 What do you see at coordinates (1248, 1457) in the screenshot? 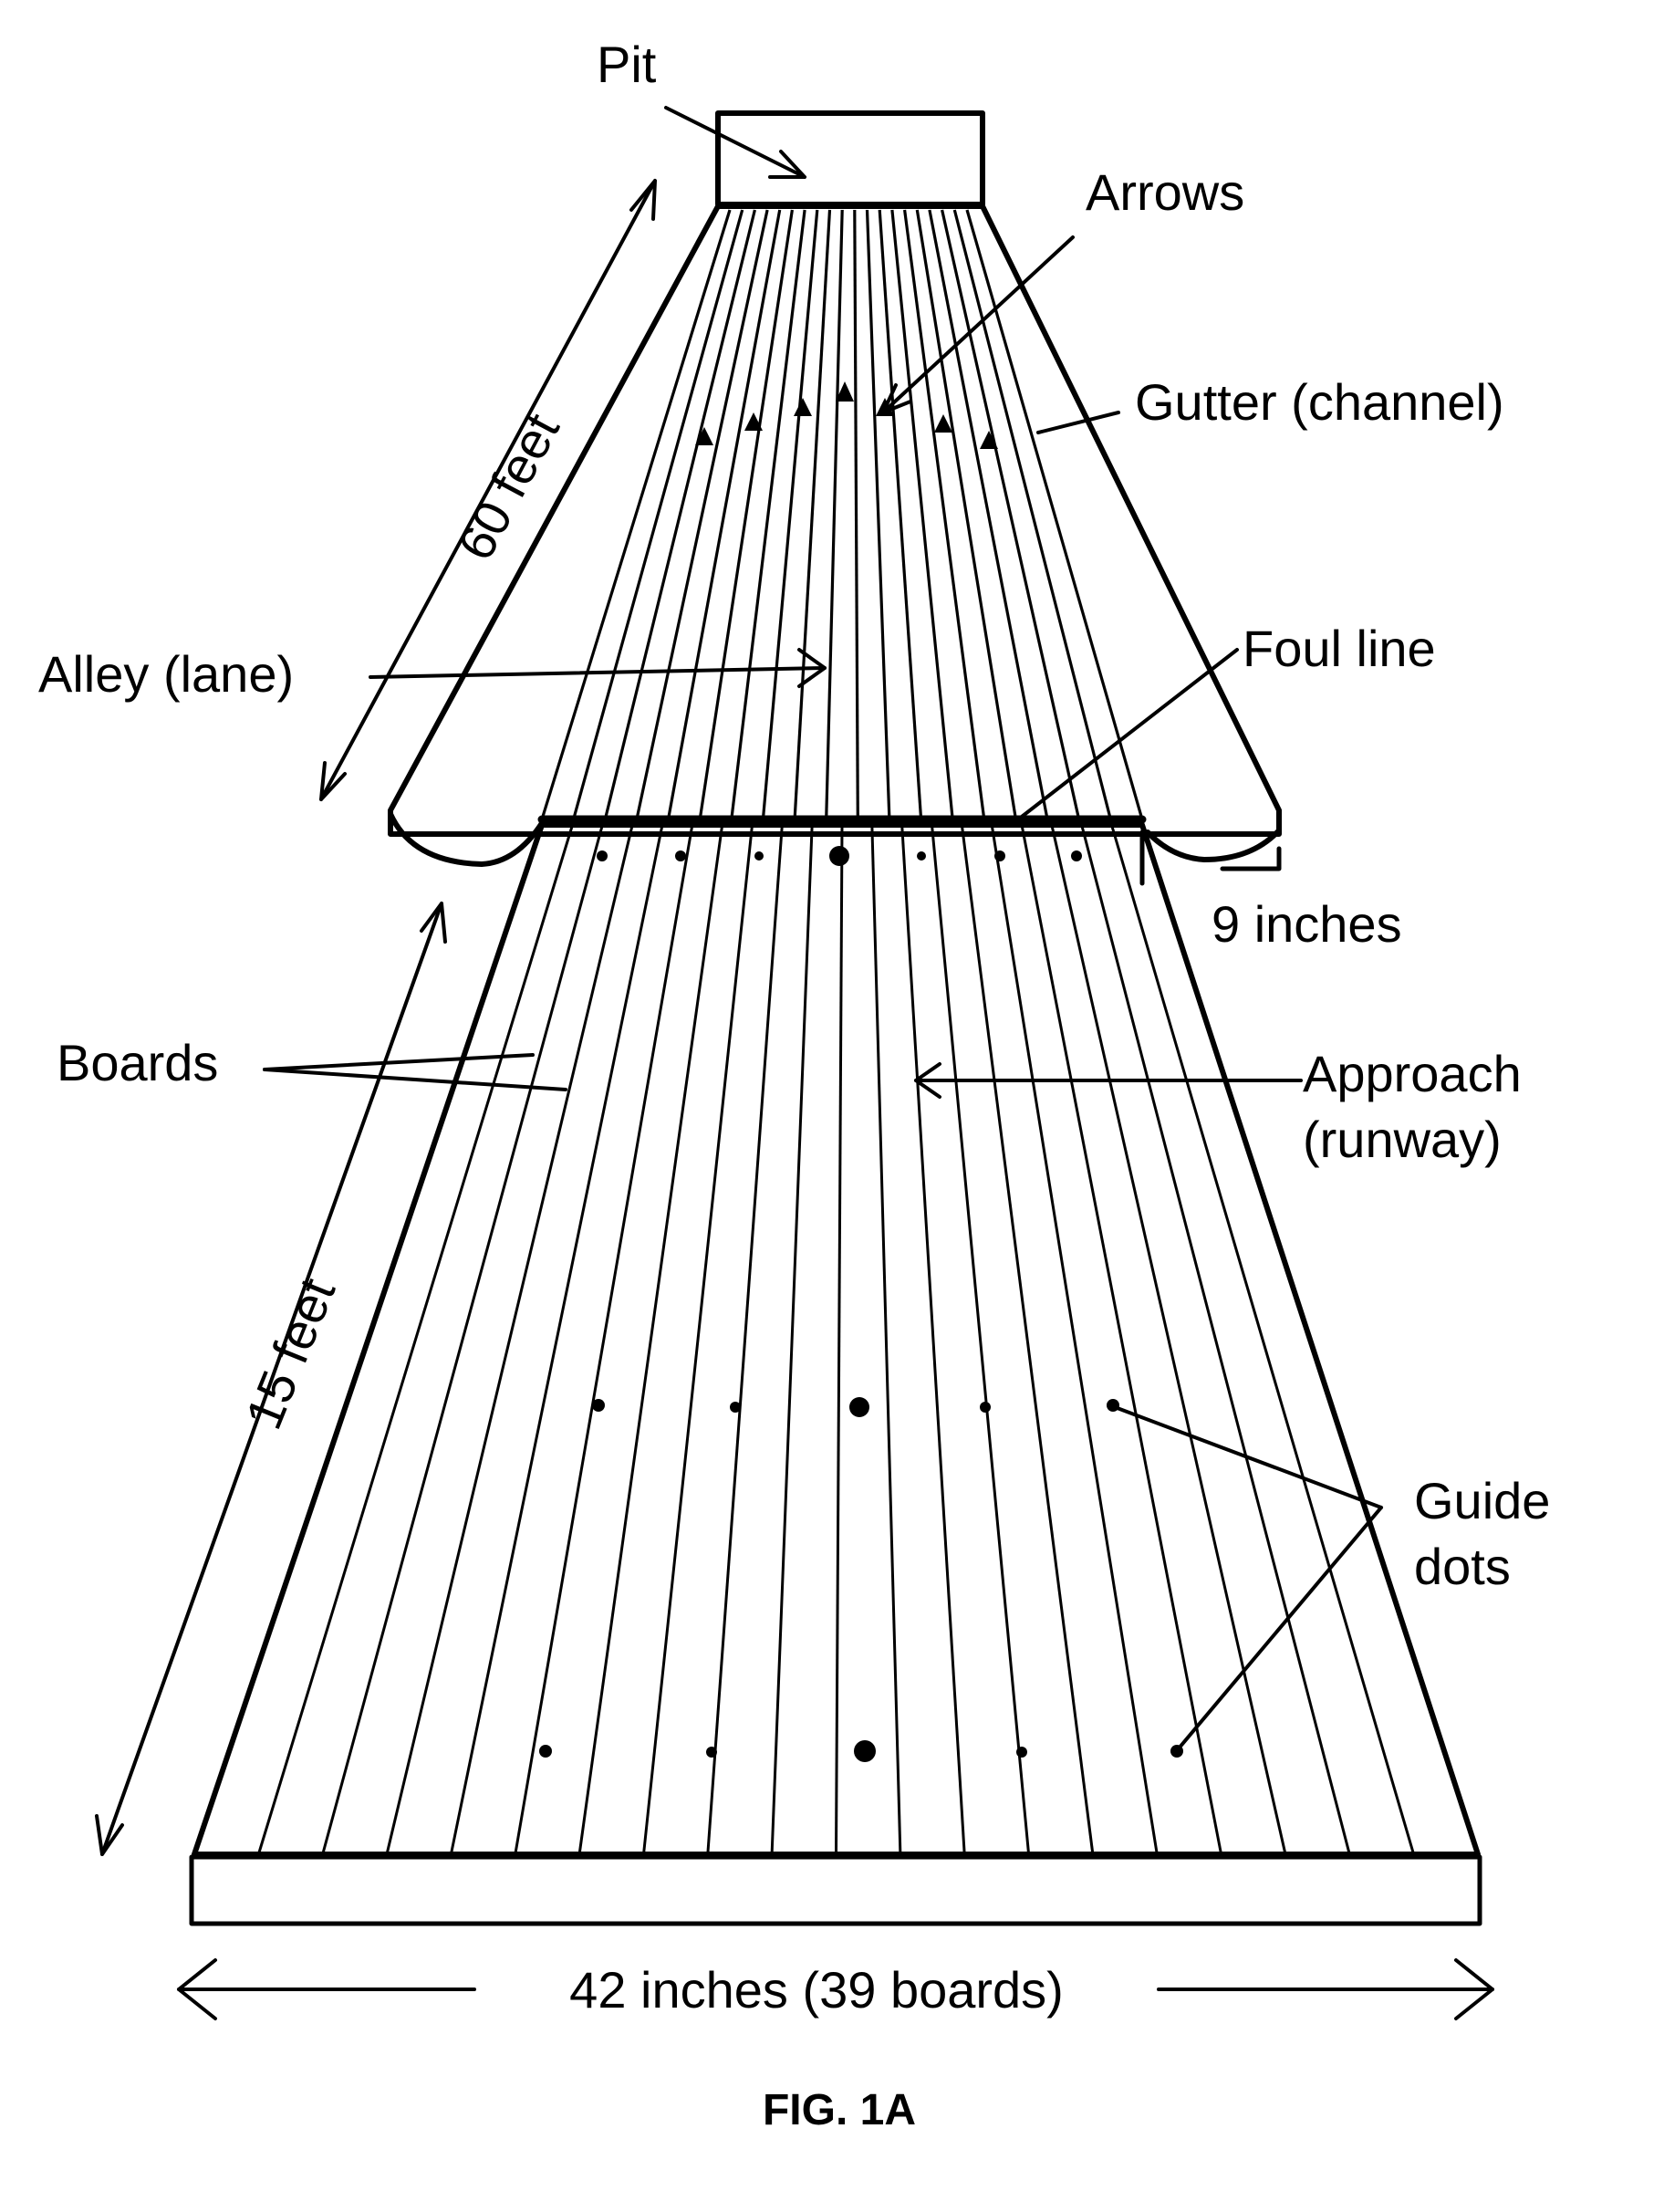
I see `guide-dots-leader-upper` at bounding box center [1248, 1457].